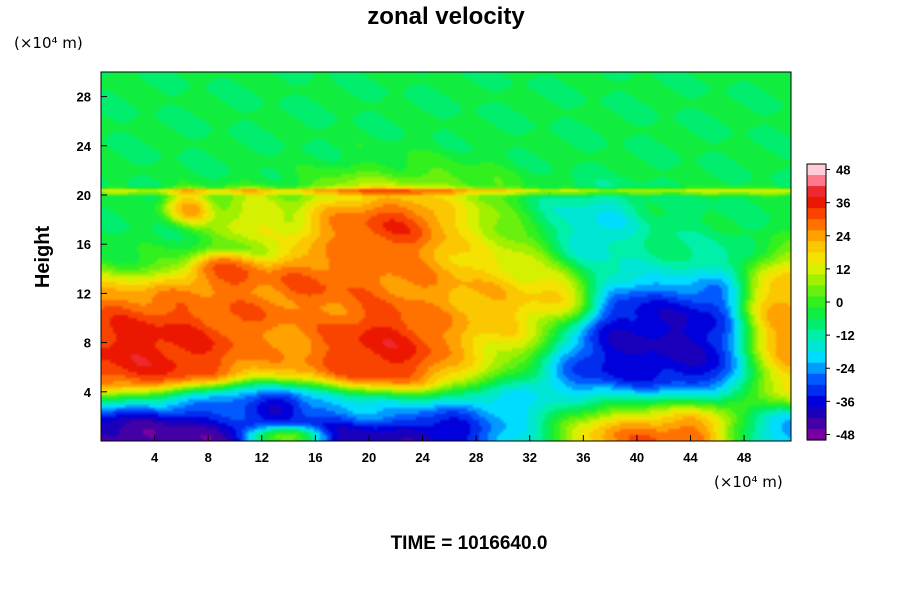 The width and height of the screenshot is (900, 600). Describe the element at coordinates (530, 457) in the screenshot. I see `x-tick-label: 32` at that location.